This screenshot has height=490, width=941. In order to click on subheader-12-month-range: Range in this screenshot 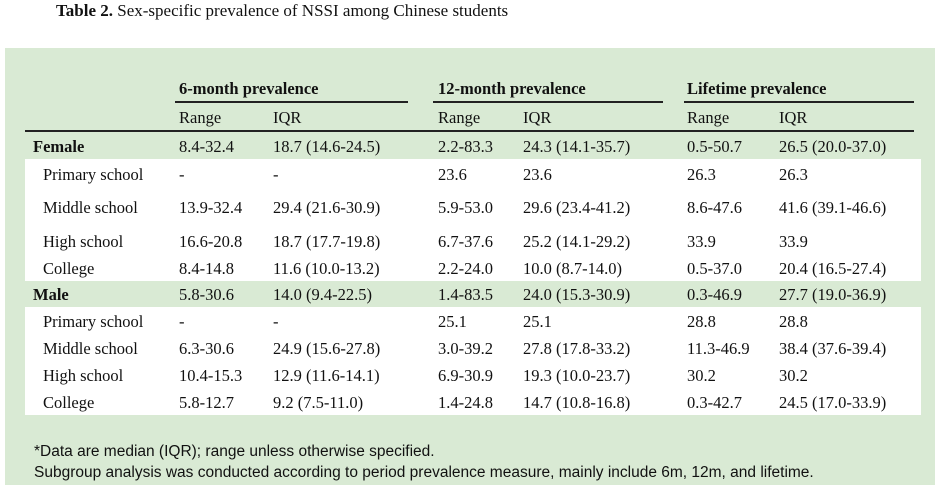, I will do `click(459, 117)`.